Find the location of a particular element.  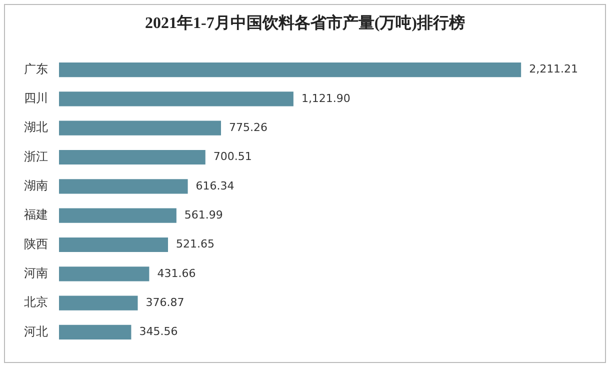

y-tick-label: 湖北 is located at coordinates (36, 127).